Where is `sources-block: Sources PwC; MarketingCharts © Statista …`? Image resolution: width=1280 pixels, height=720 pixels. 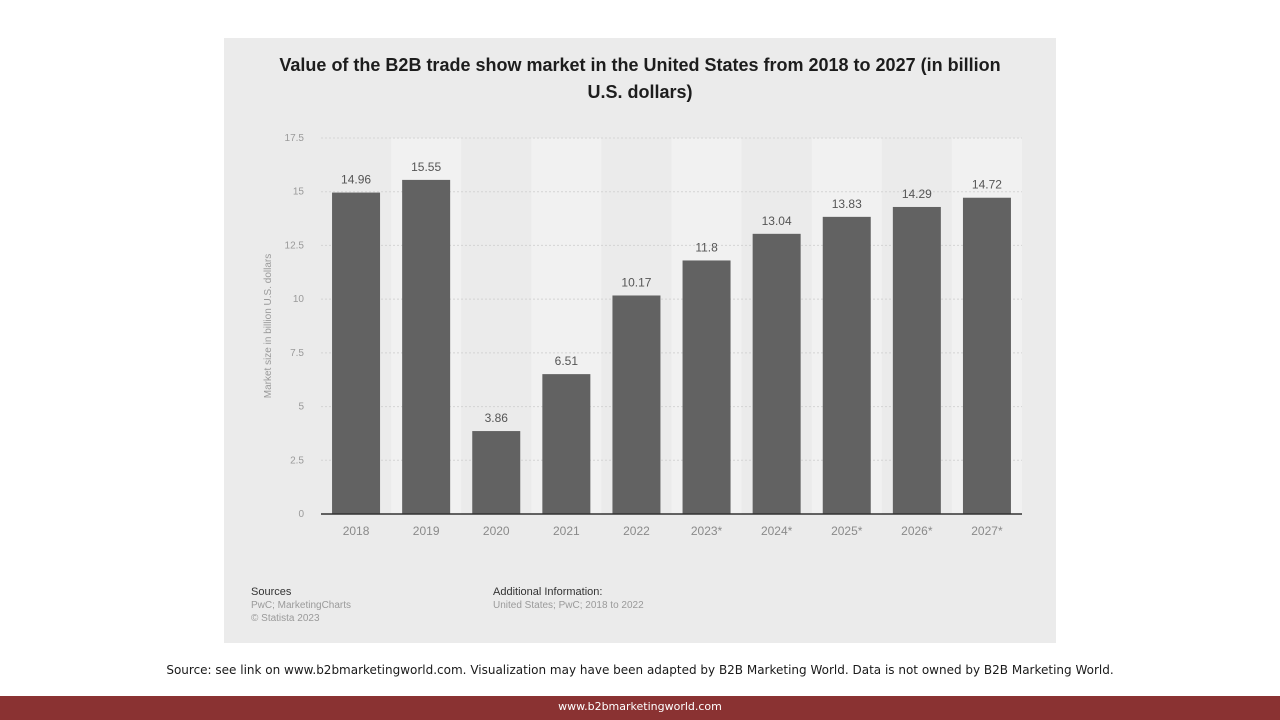 sources-block: Sources PwC; MarketingCharts © Statista … is located at coordinates (301, 605).